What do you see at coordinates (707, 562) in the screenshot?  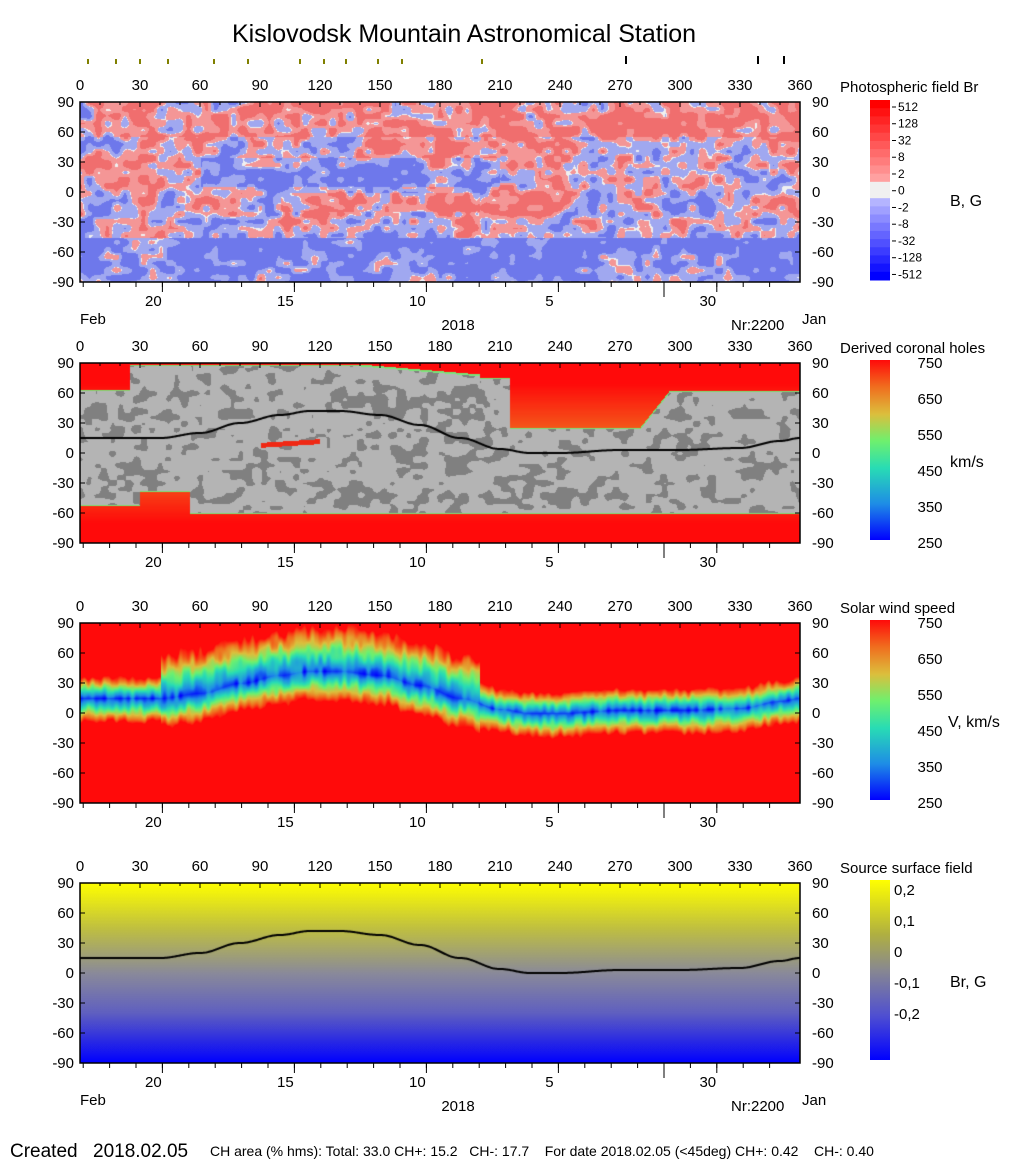 I see `date-tick-label: 30` at bounding box center [707, 562].